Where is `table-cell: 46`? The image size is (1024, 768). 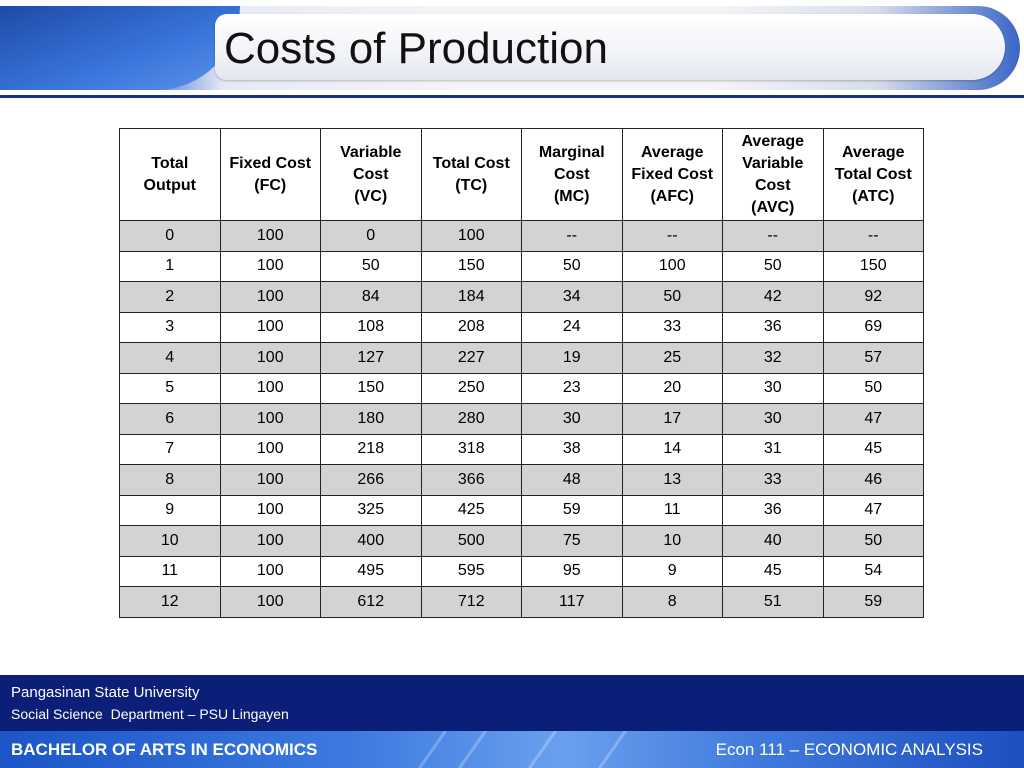 table-cell: 46 is located at coordinates (873, 480).